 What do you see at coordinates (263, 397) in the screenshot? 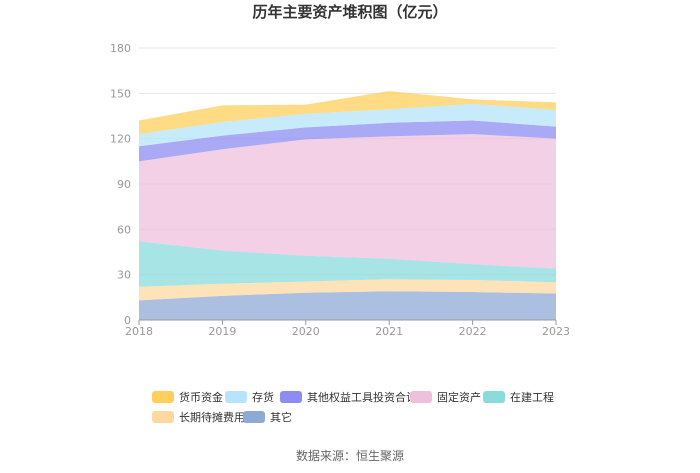
I see `legend-label: 存货` at bounding box center [263, 397].